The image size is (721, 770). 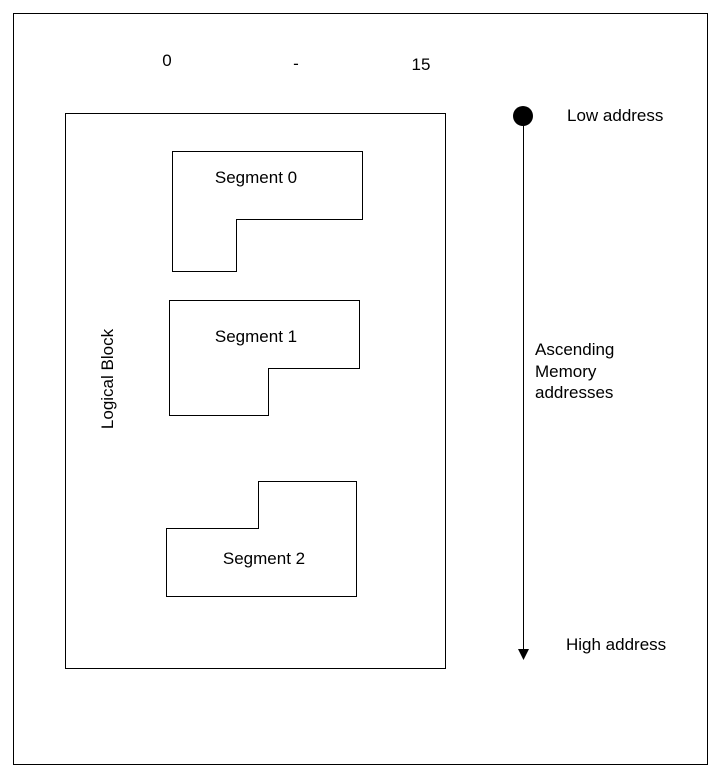 I want to click on segment-2-shape, so click(x=261, y=539).